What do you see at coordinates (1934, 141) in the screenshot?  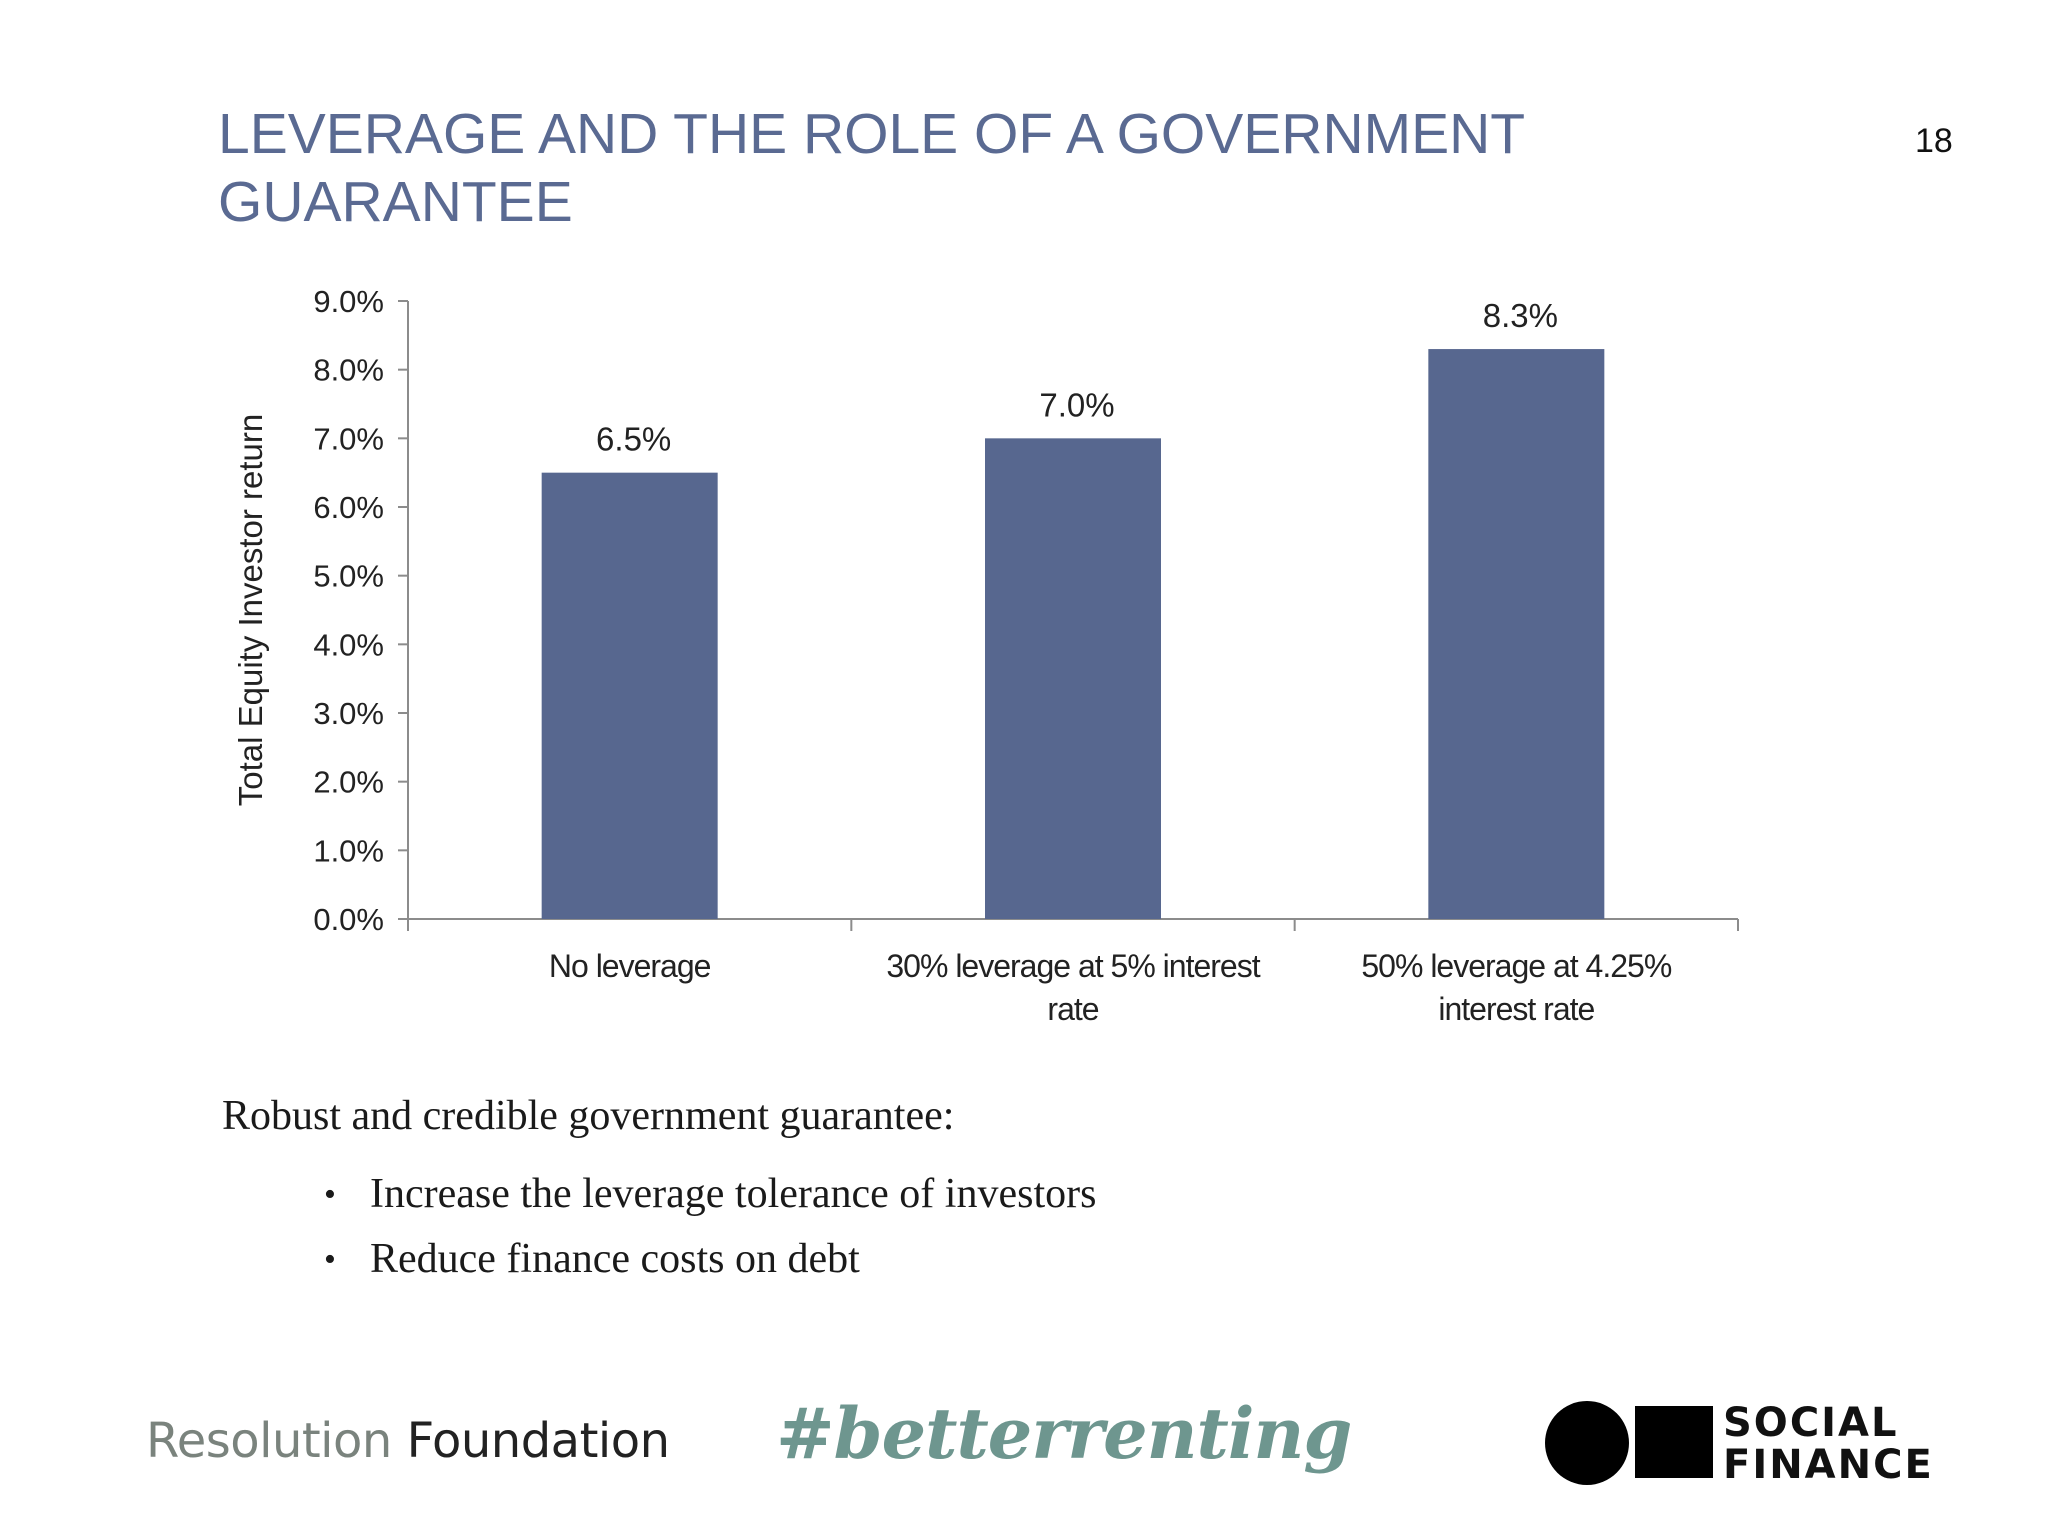 I see `page-number: 18` at bounding box center [1934, 141].